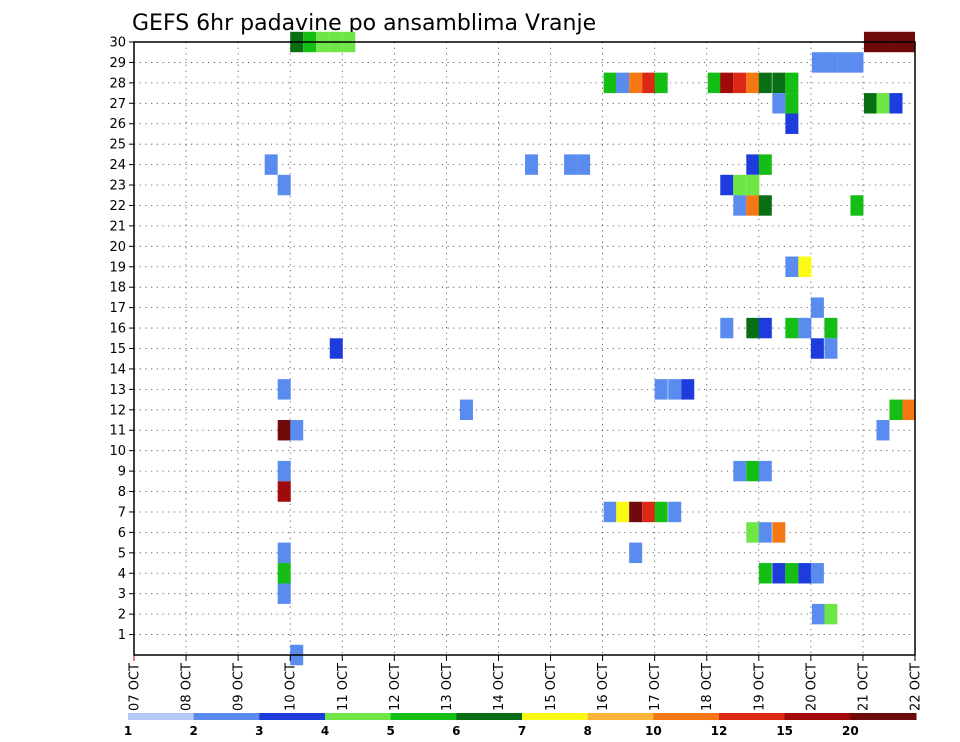 Image resolution: width=960 pixels, height=742 pixels. What do you see at coordinates (655, 687) in the screenshot?
I see `x-tick-label: 17 OCT` at bounding box center [655, 687].